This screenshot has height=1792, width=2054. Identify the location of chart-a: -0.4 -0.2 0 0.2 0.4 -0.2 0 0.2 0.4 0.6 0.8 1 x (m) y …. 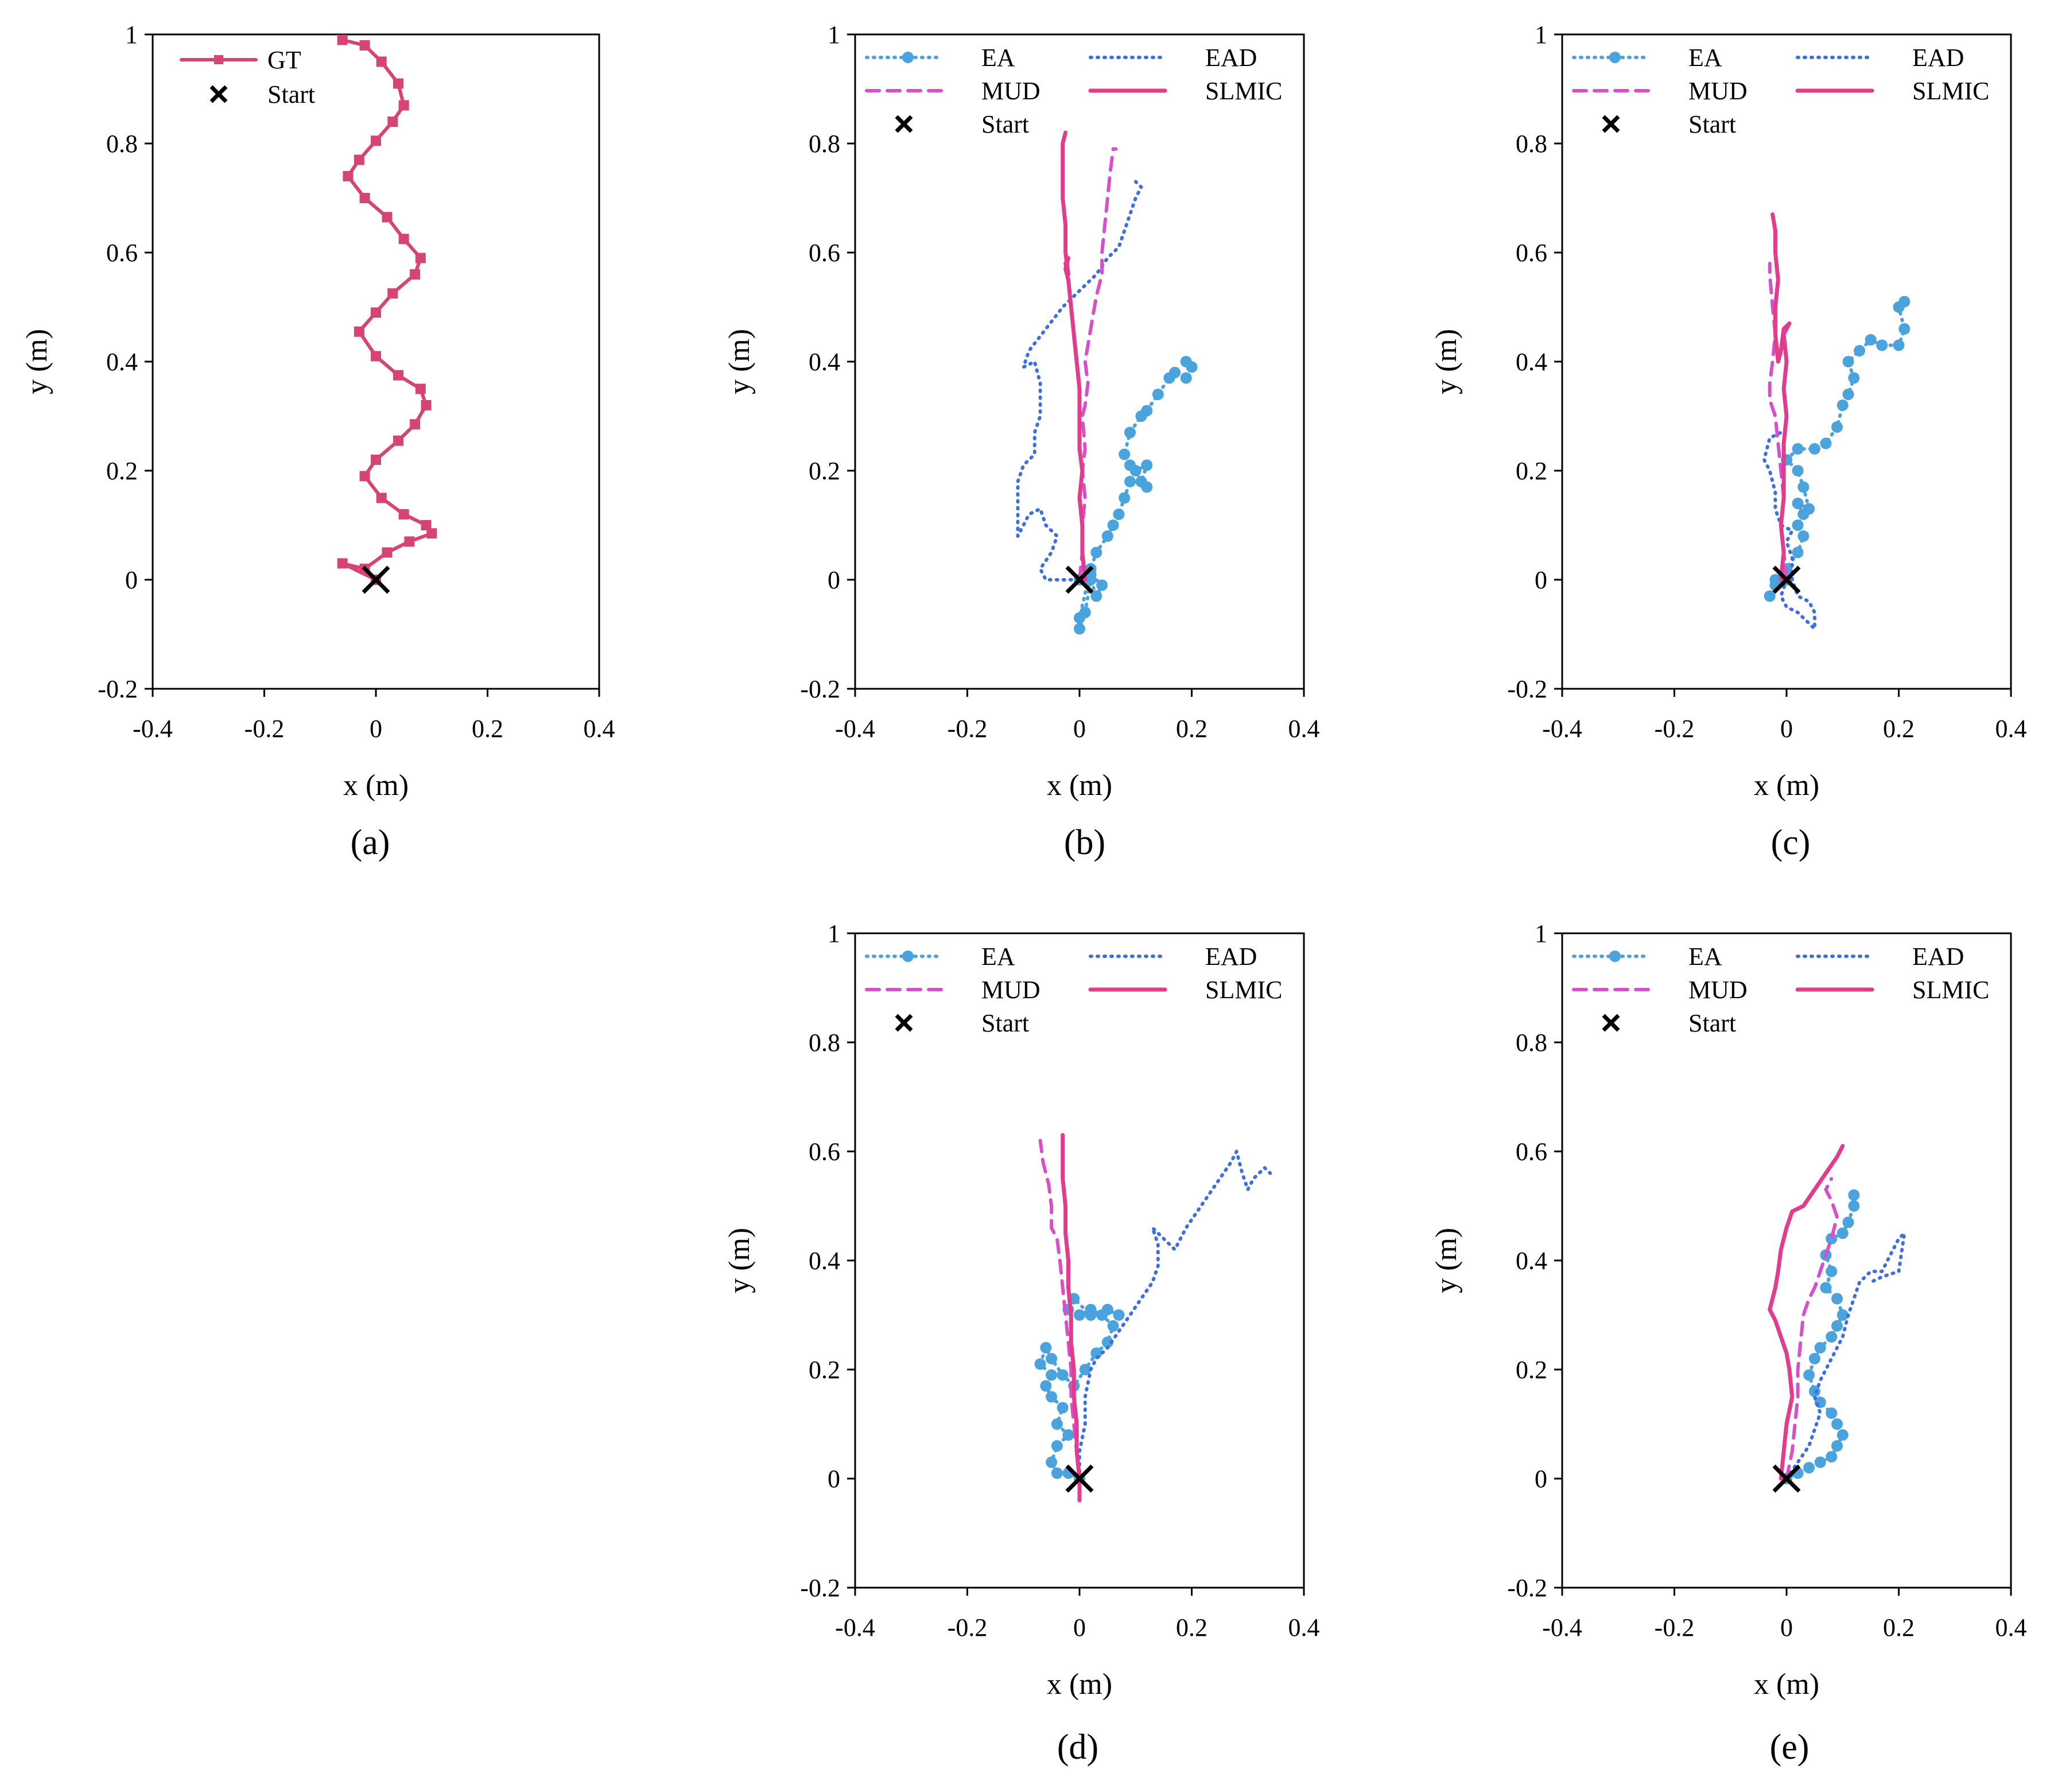
(318, 441).